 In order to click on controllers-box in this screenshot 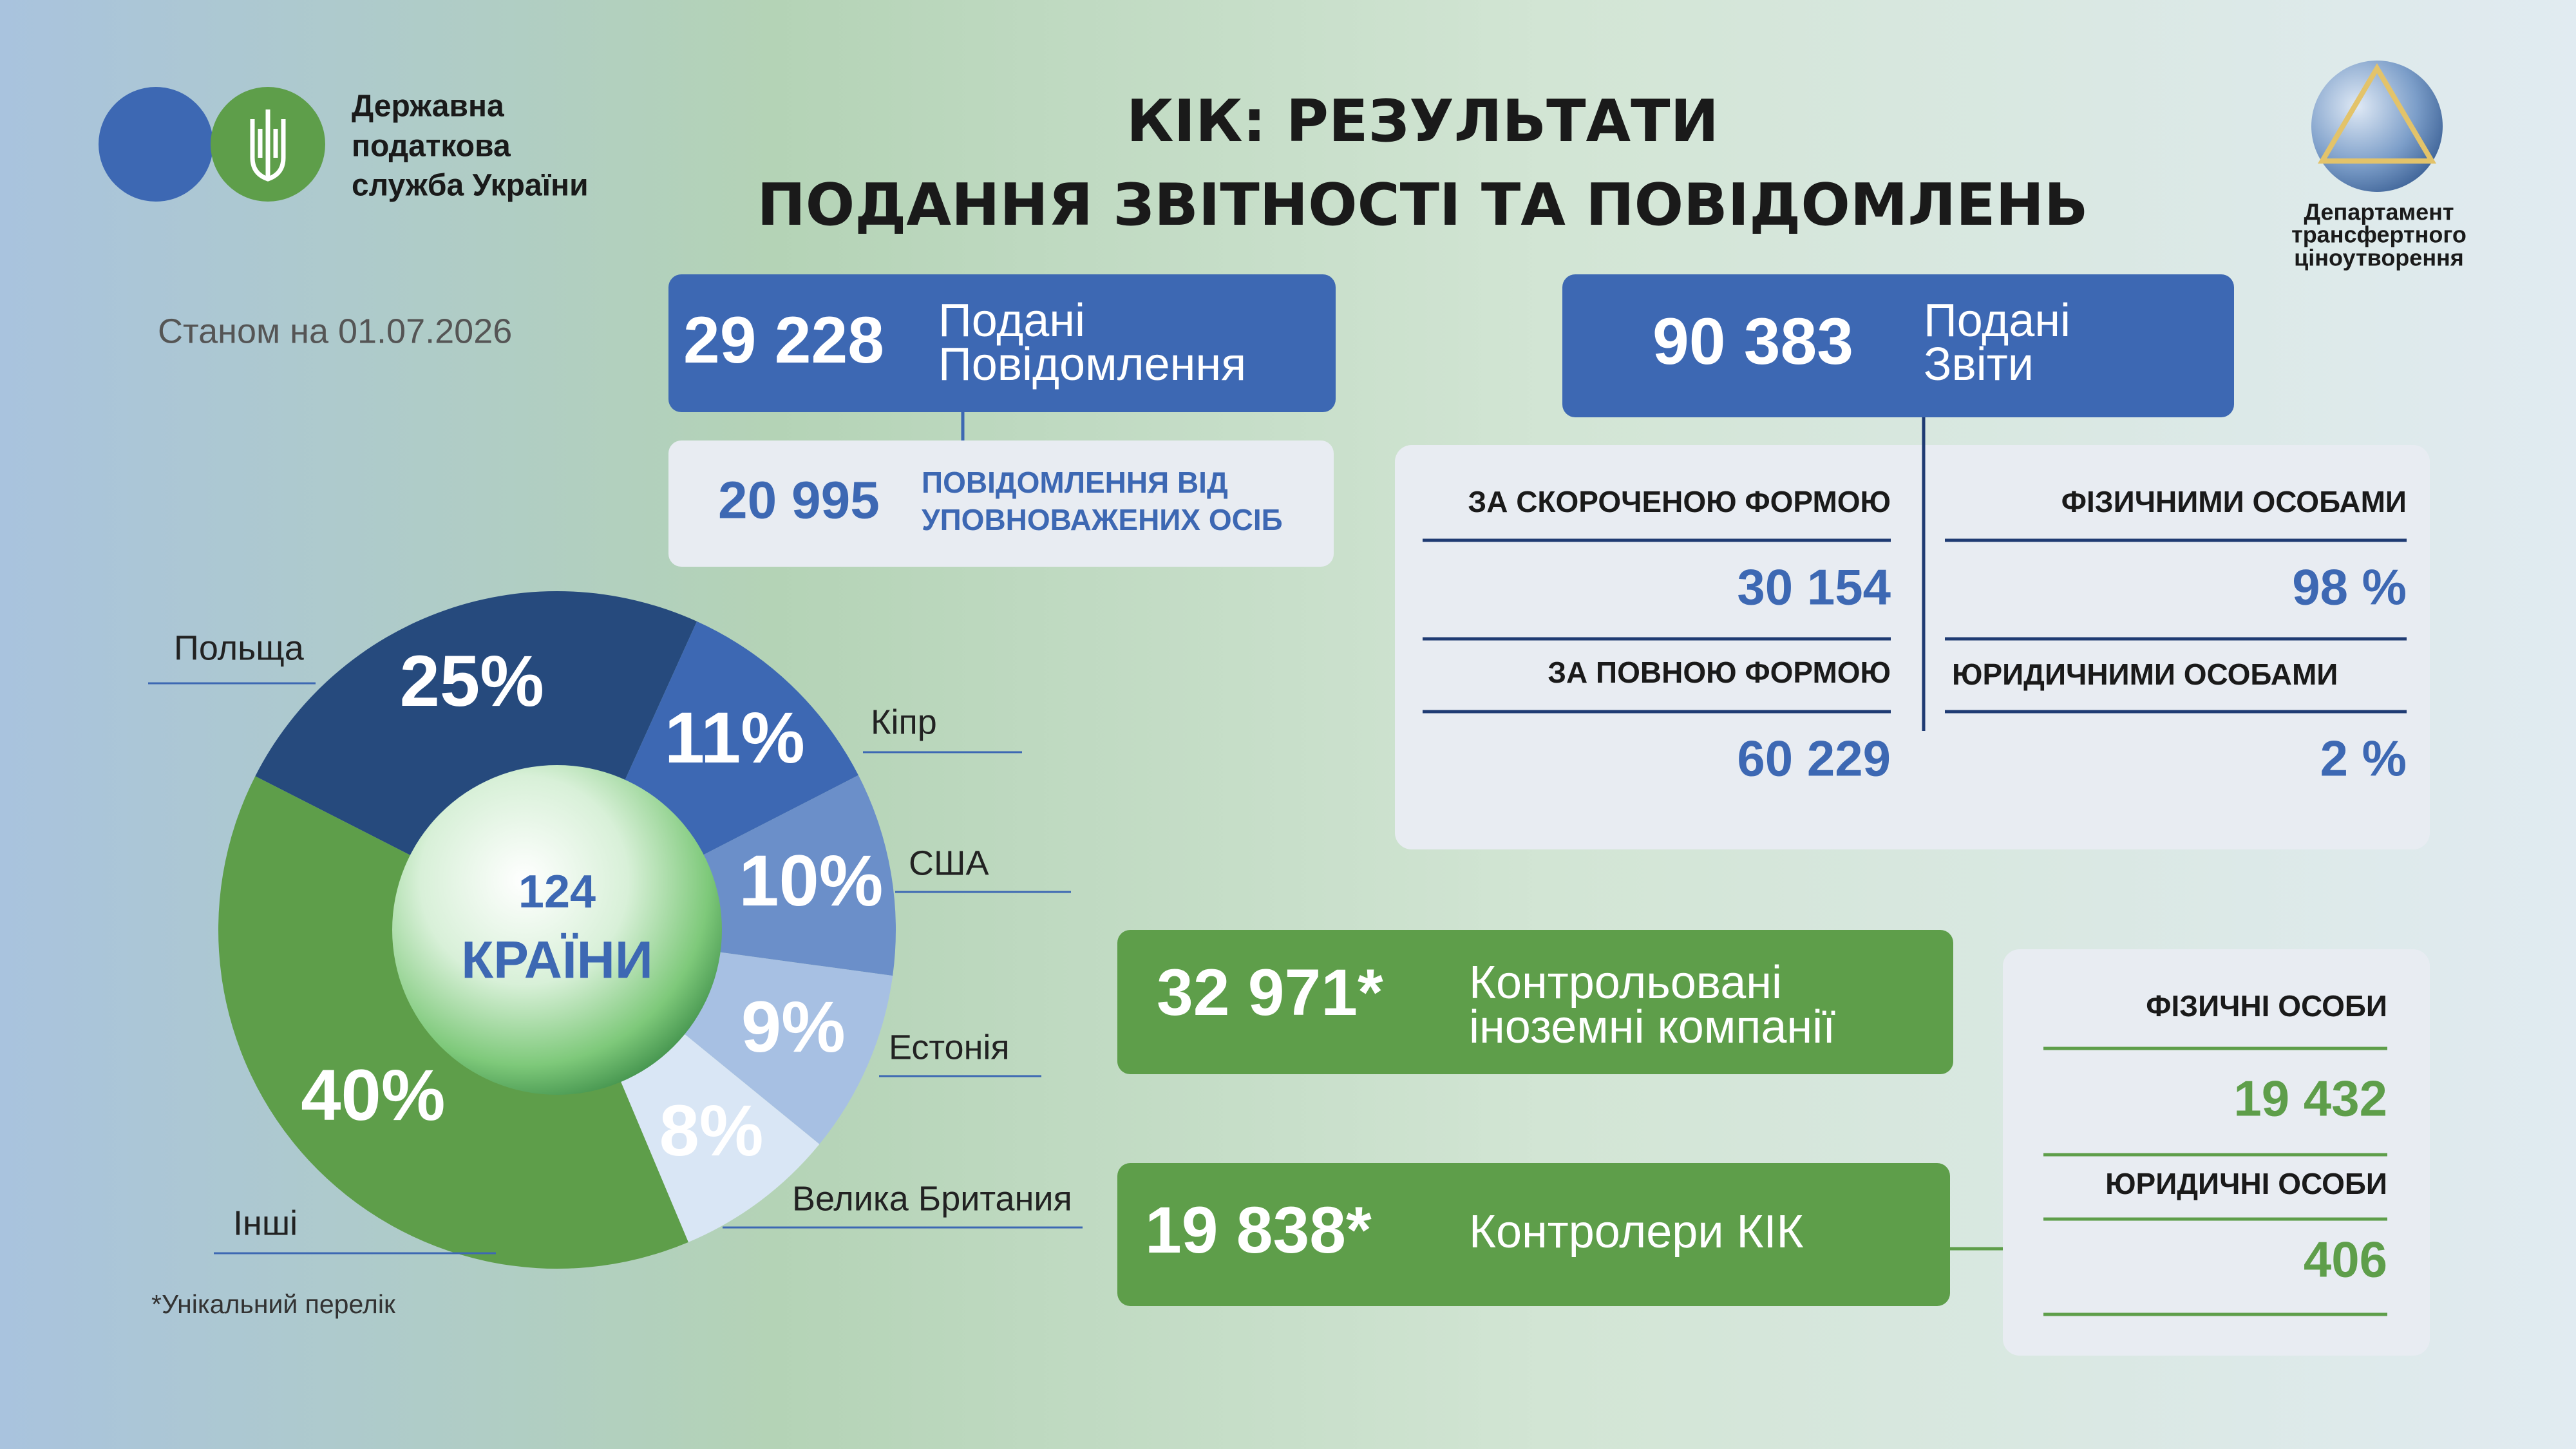, I will do `click(1533, 1234)`.